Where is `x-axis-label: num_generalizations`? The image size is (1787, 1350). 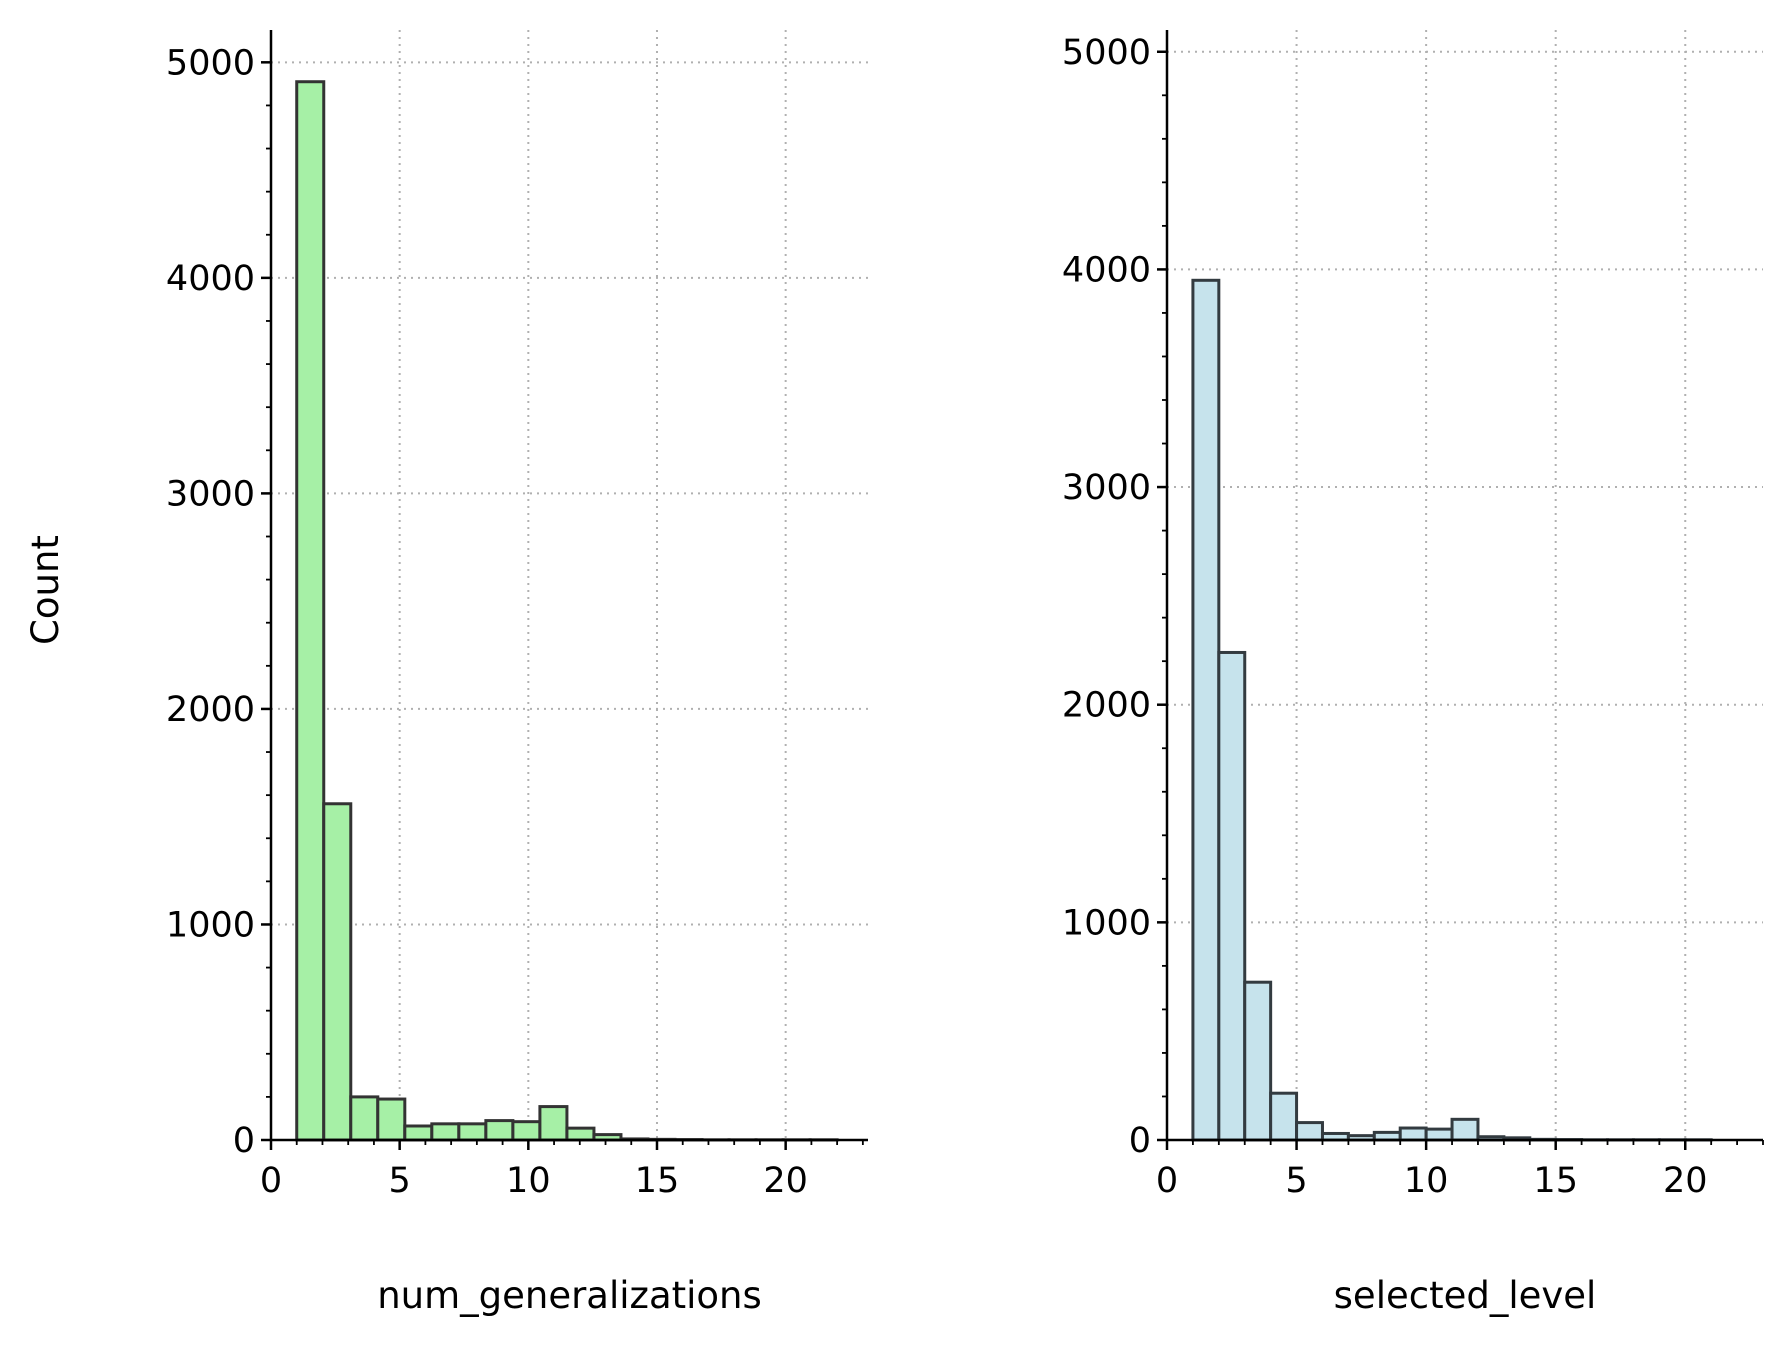 x-axis-label: num_generalizations is located at coordinates (569, 1295).